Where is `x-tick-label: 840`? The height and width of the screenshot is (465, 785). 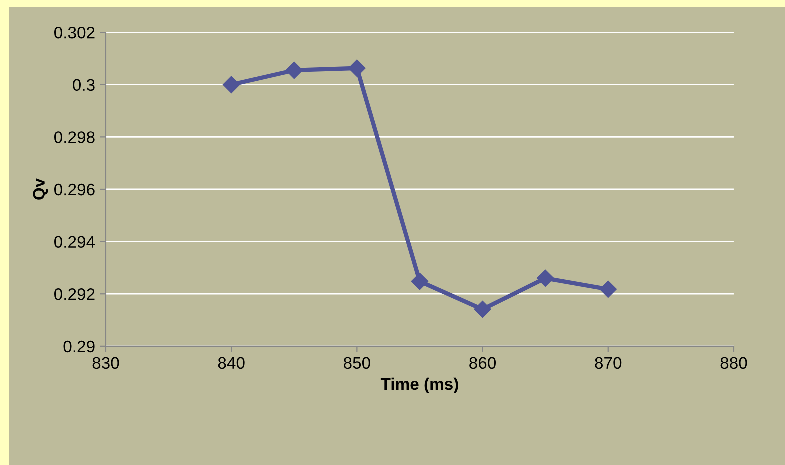
x-tick-label: 840 is located at coordinates (231, 363).